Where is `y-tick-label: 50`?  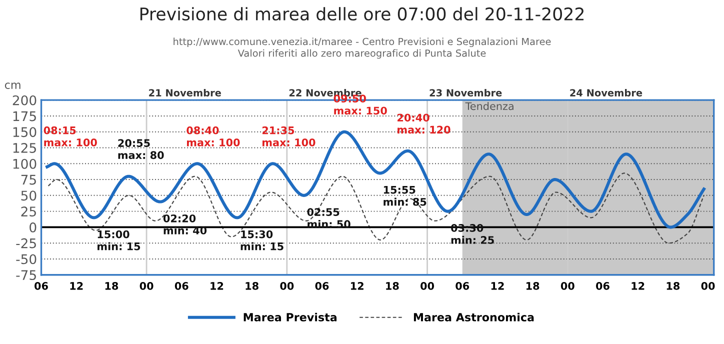 y-tick-label: 50 is located at coordinates (28, 195).